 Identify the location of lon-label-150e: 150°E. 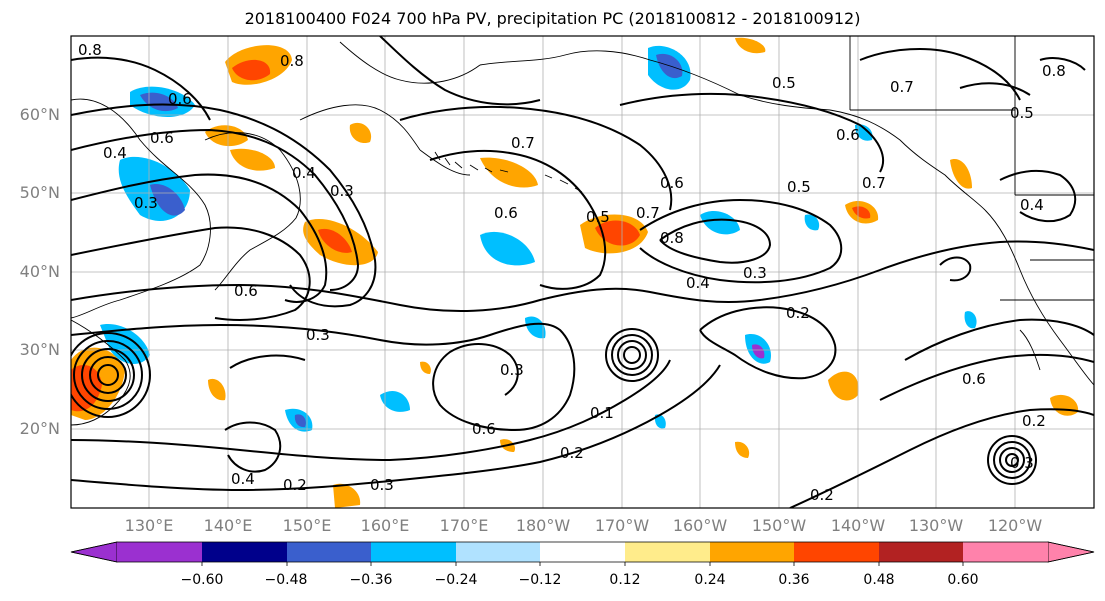
(307, 525).